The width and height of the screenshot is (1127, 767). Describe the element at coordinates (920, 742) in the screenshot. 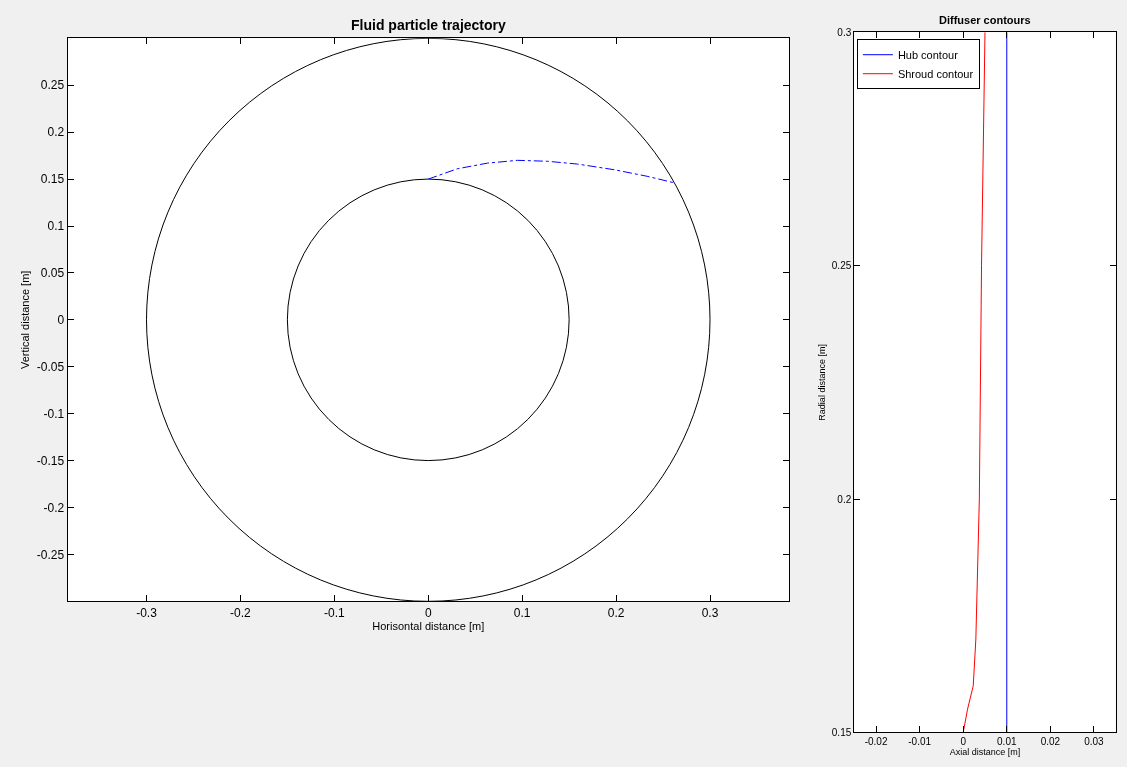

I see `x-tick-label: -0.01` at that location.